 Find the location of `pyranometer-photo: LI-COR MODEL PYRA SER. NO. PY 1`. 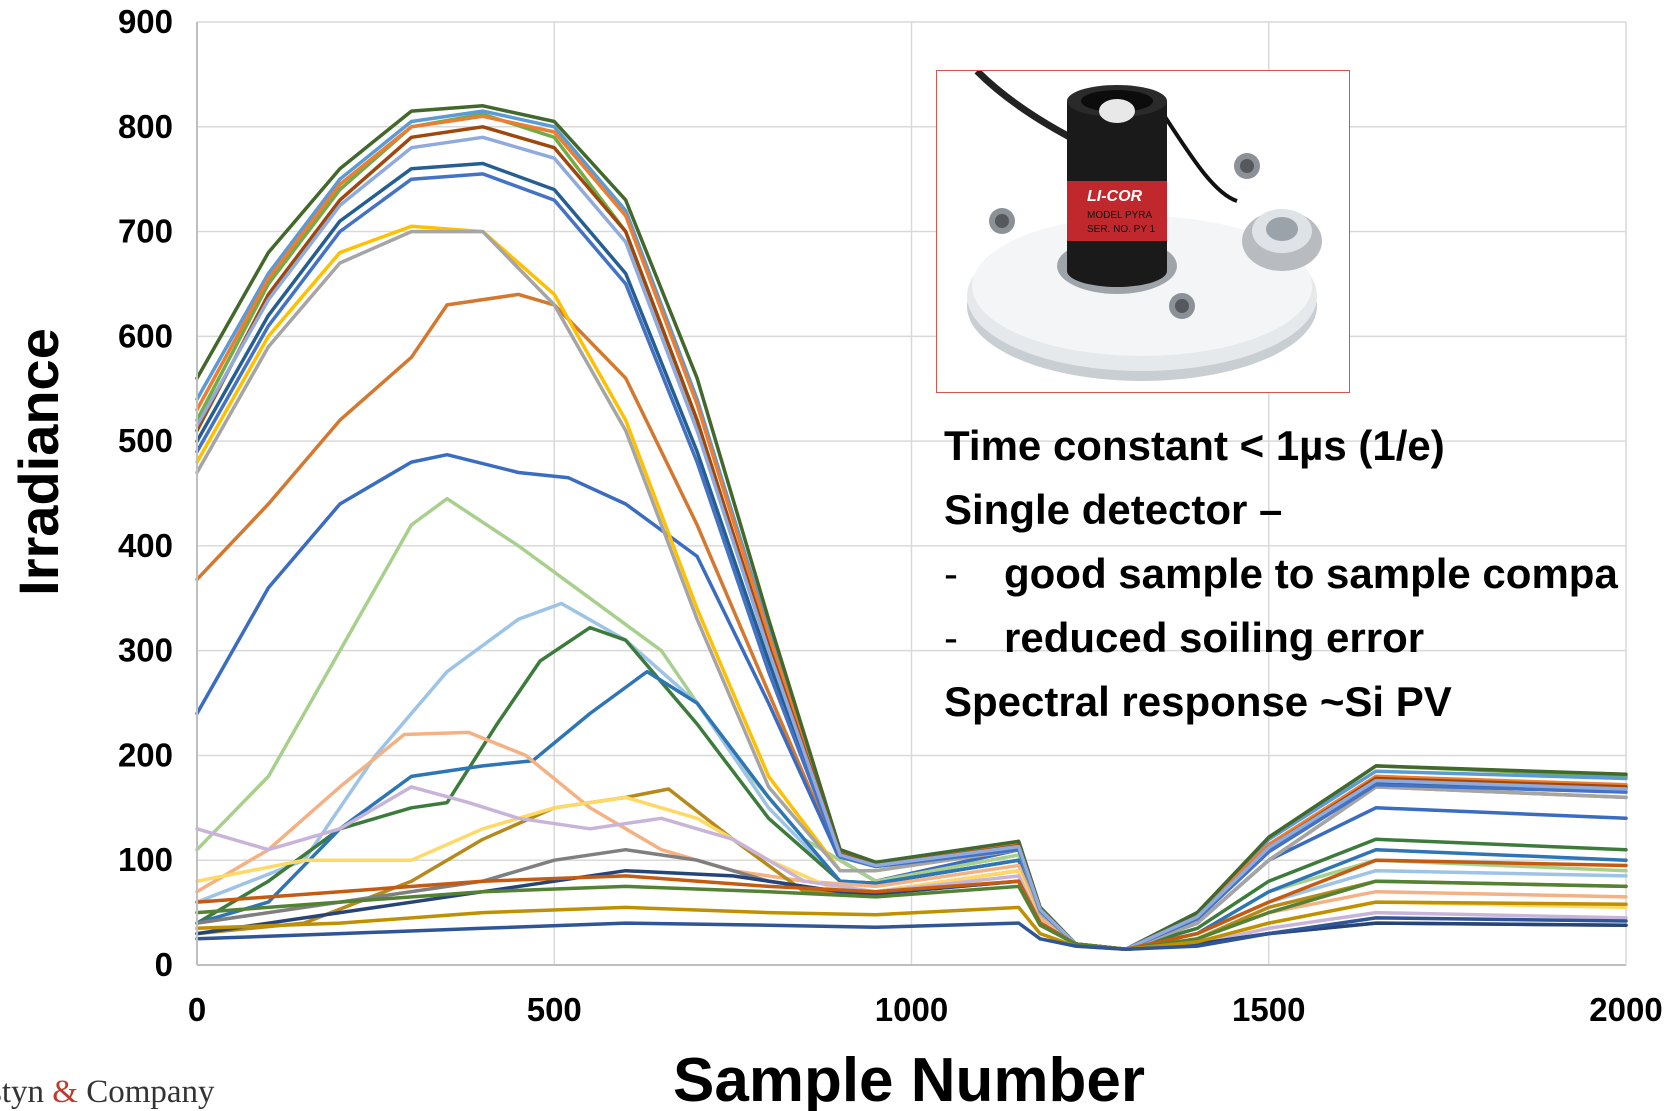

pyranometer-photo: LI-COR MODEL PYRA SER. NO. PY 1 is located at coordinates (1143, 230).